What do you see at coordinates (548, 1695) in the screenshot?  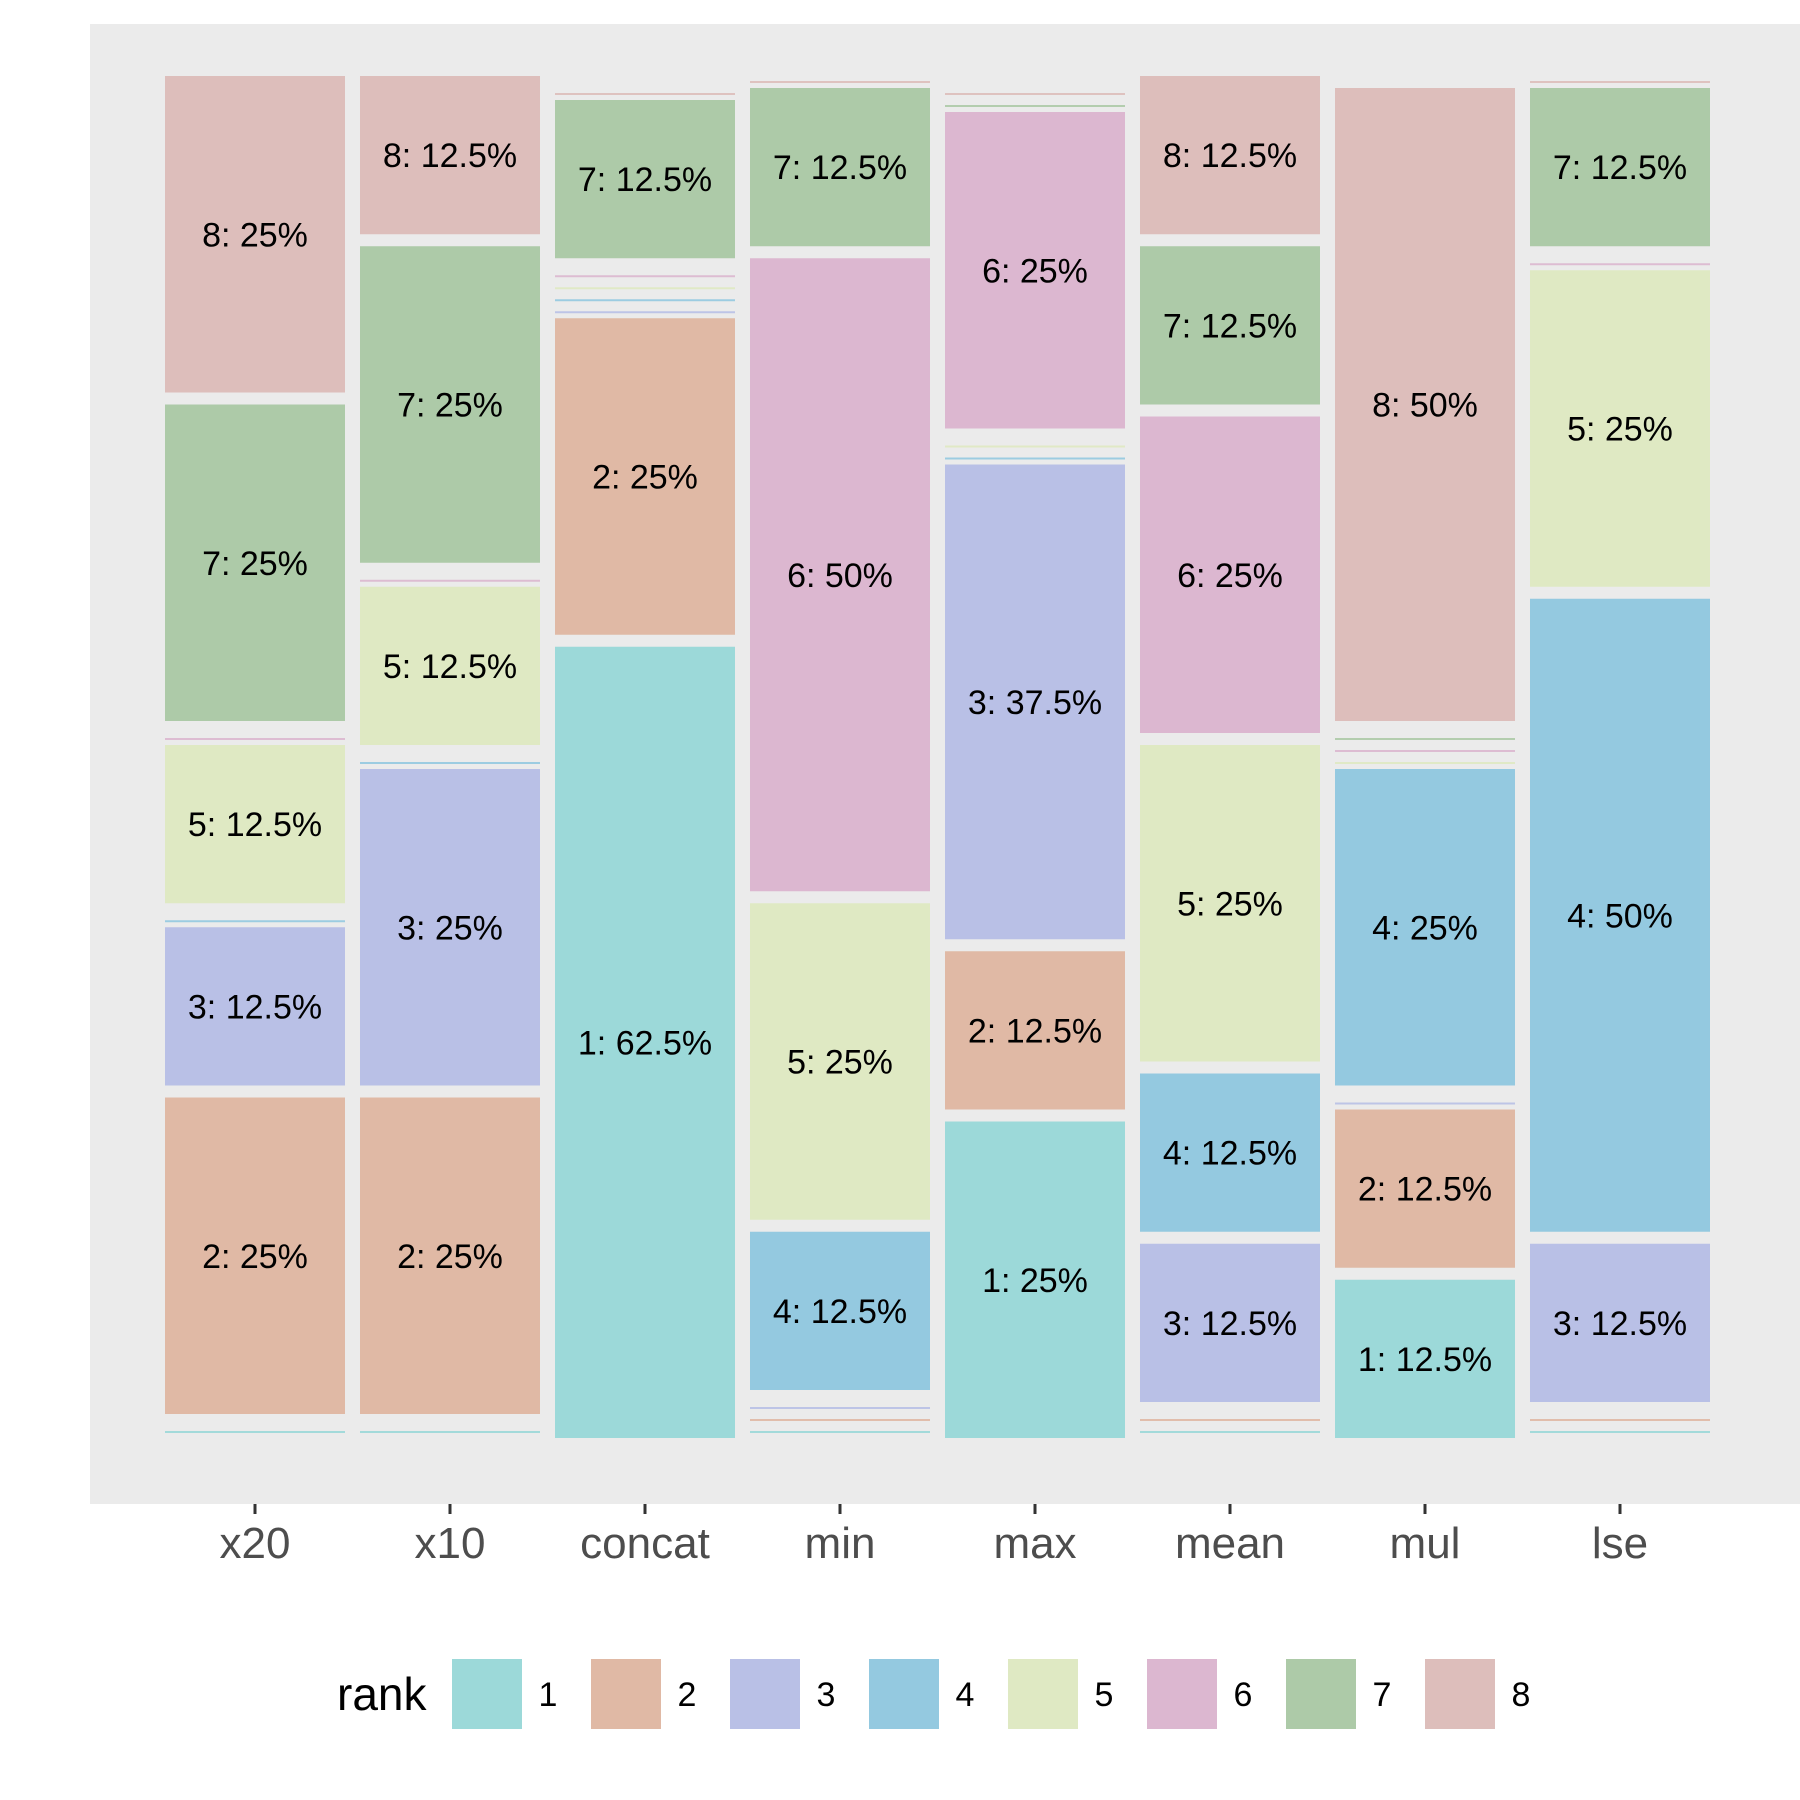 I see `legend-label: 1` at bounding box center [548, 1695].